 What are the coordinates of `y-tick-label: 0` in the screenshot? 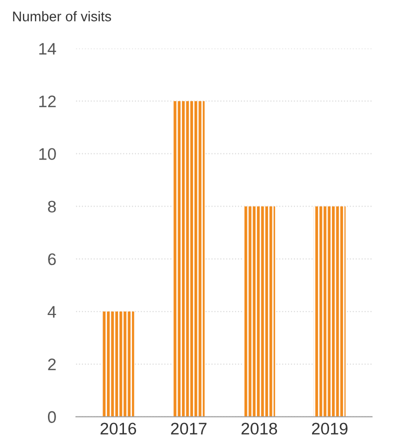 It's located at (52, 417).